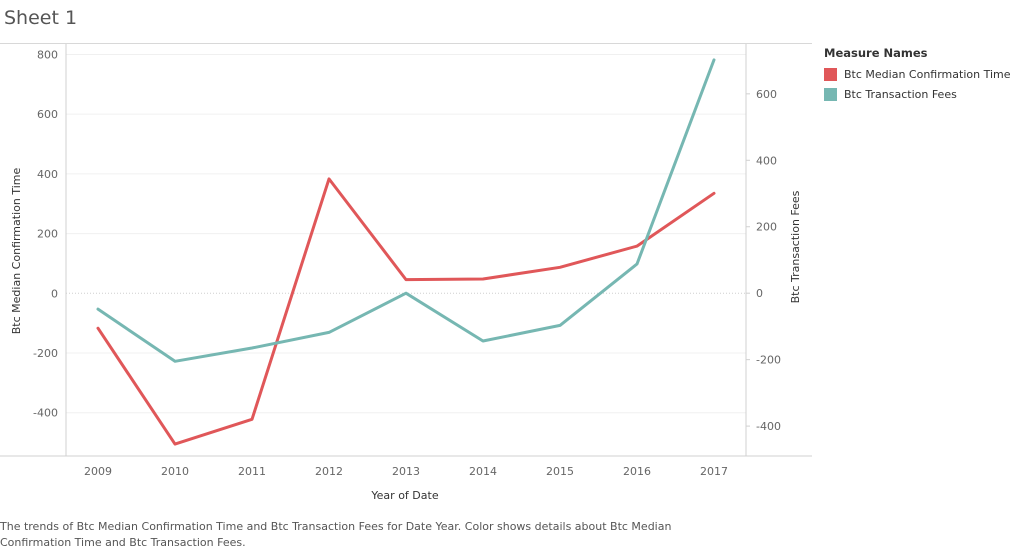  Describe the element at coordinates (16, 251) in the screenshot. I see `y-axis-left-title: Btc Median Confirmation Time` at that location.